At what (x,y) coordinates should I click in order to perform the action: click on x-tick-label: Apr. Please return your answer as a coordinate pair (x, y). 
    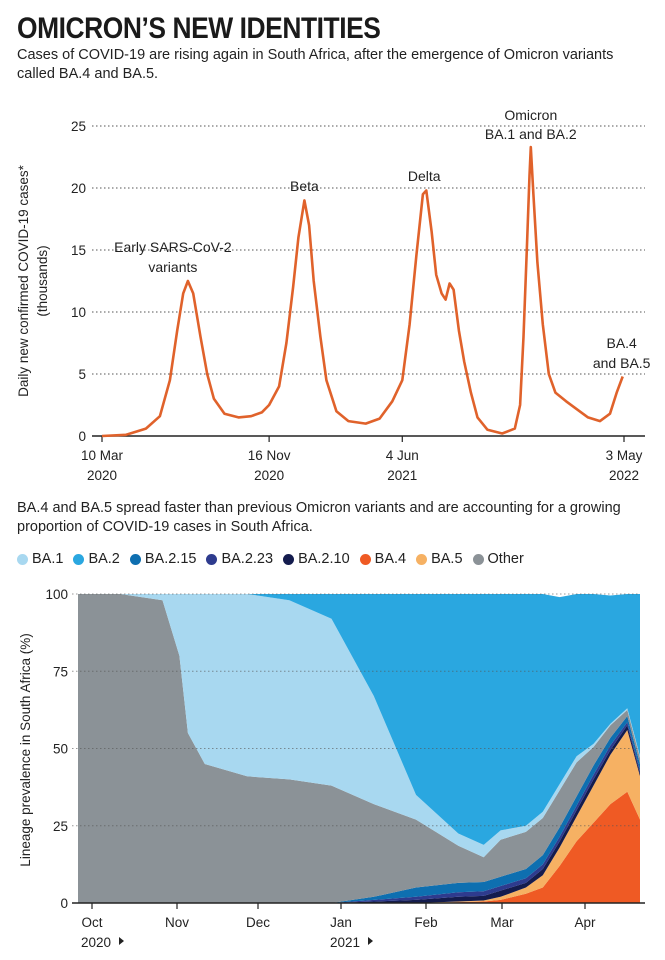
    Looking at the image, I should click on (585, 922).